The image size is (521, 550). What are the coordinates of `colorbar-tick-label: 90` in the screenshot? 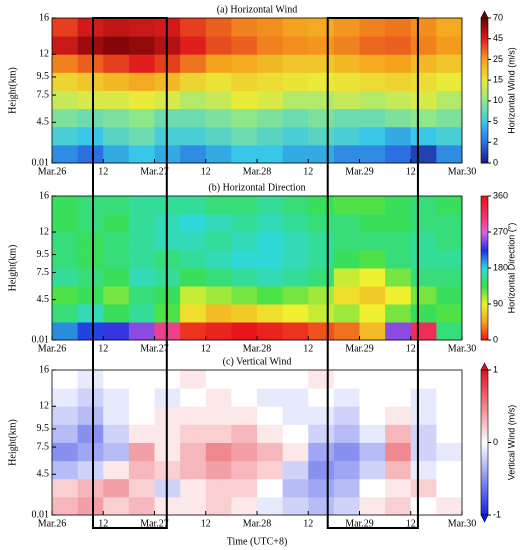 It's located at (498, 303).